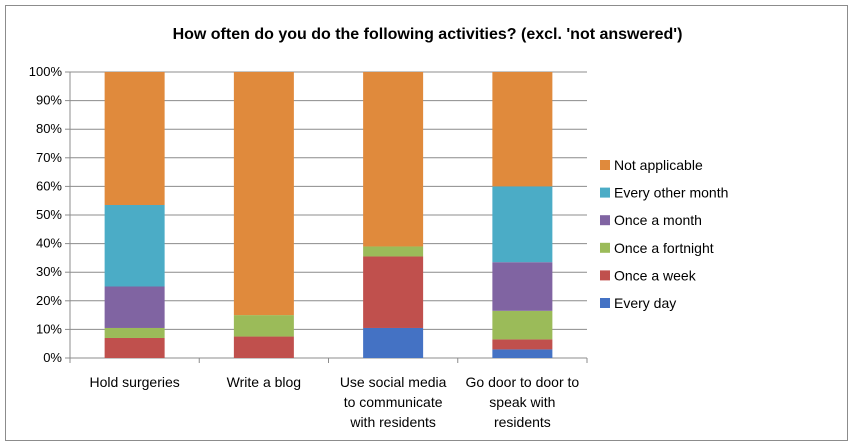 This screenshot has height=447, width=855. Describe the element at coordinates (49, 328) in the screenshot. I see `y-tick-label: 10%` at that location.